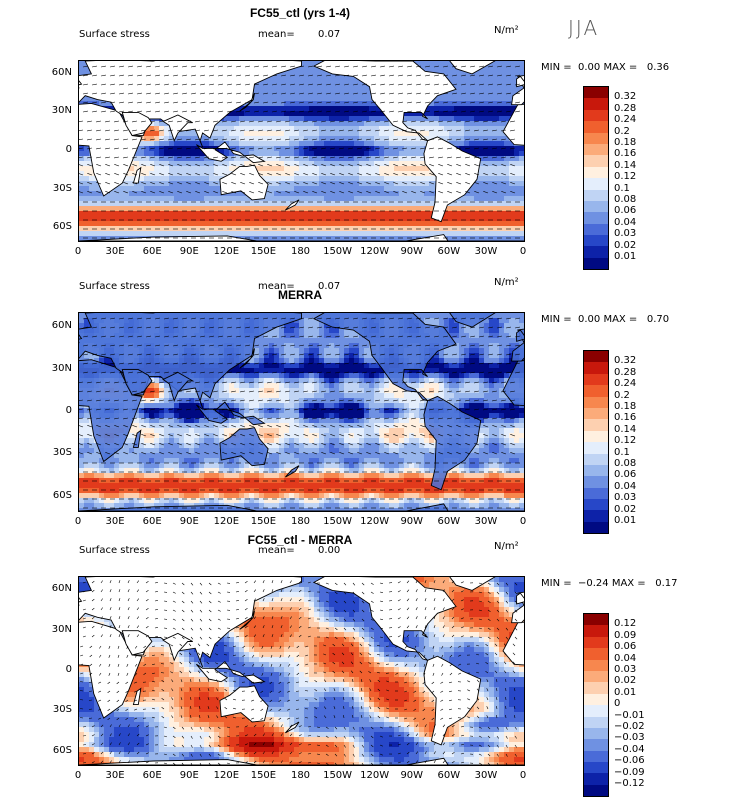 The height and width of the screenshot is (800, 733). I want to click on map-panel, so click(301, 671).